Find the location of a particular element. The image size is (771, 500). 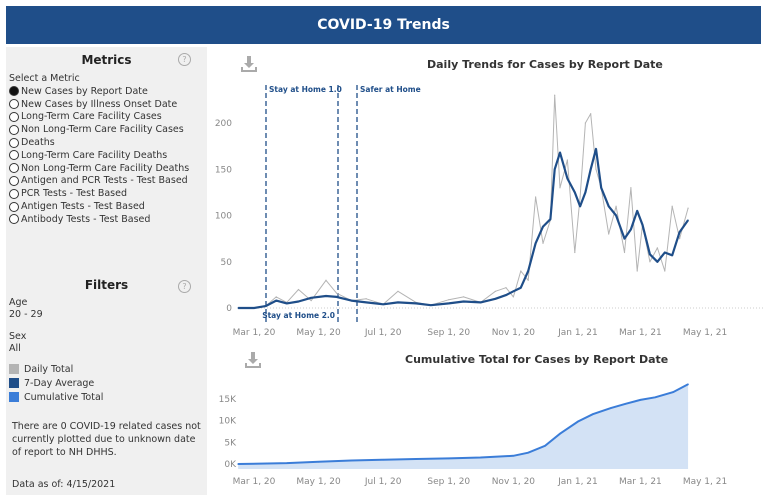

policy-annotation: Stay at Home 1.0 is located at coordinates (305, 89).